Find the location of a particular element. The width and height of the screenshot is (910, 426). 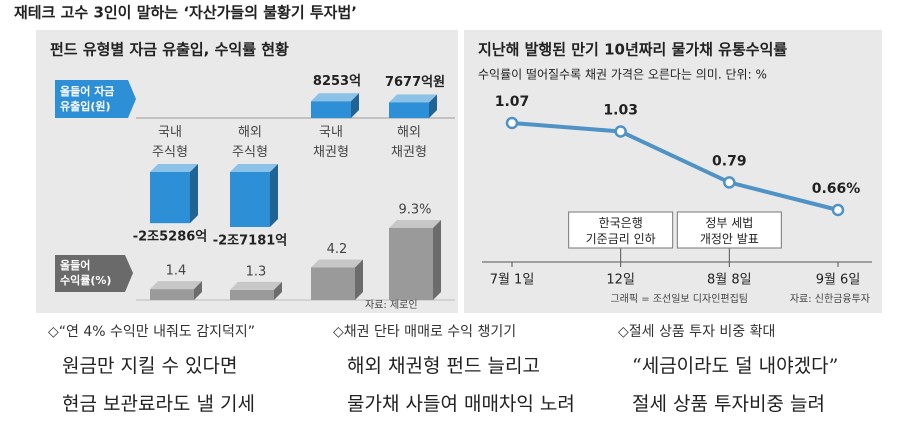

category-label: 국내 주식형 is located at coordinates (170, 142).